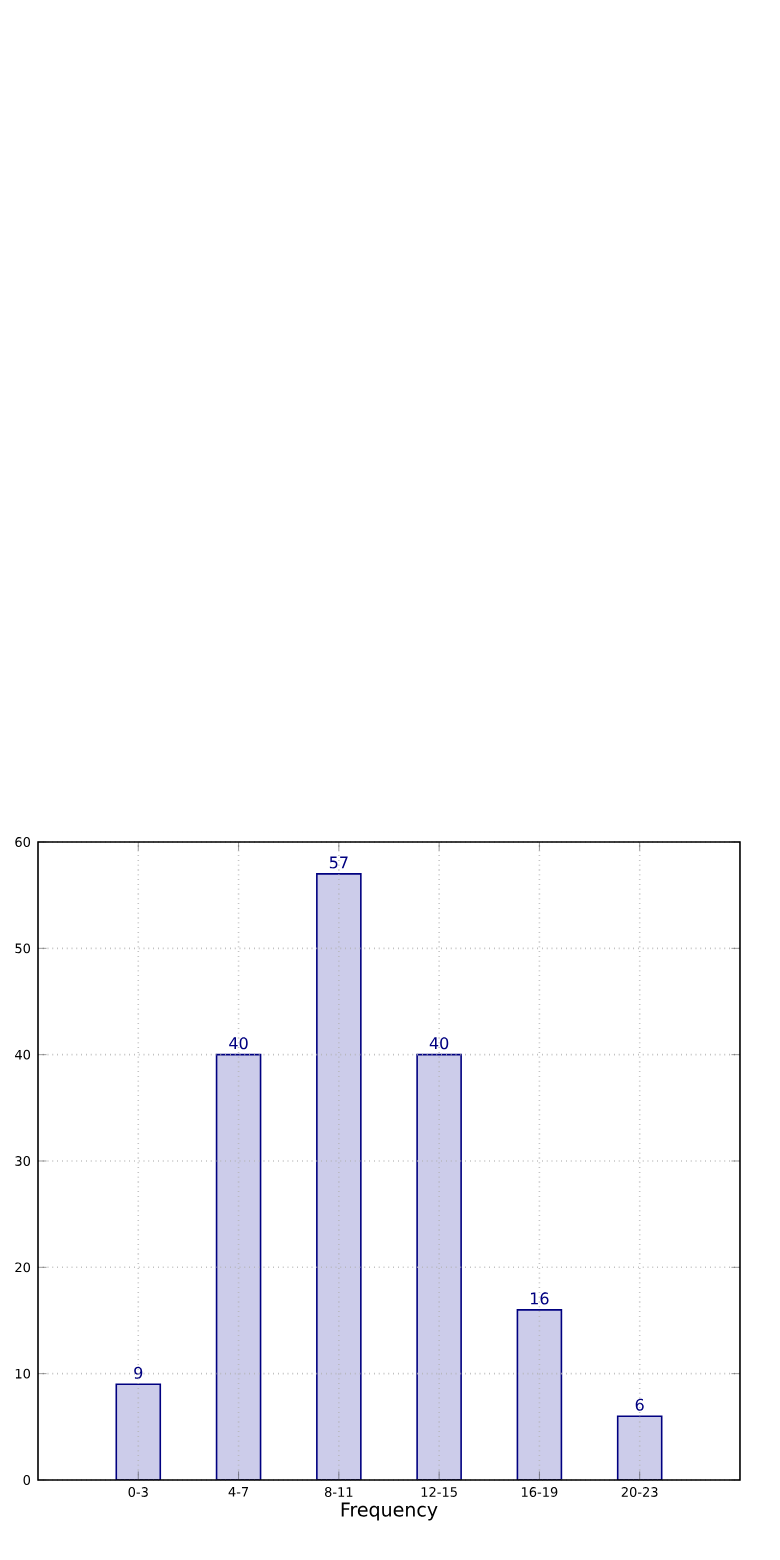  Describe the element at coordinates (138, 1372) in the screenshot. I see `data-label: 9` at that location.